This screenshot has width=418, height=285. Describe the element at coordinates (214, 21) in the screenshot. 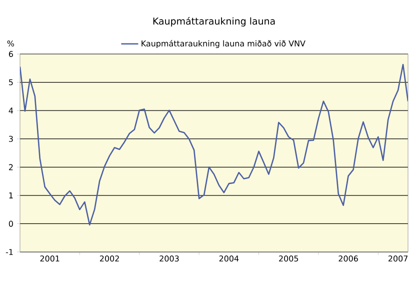

I see `chart-title: Kaupmáttaraukning launa` at that location.